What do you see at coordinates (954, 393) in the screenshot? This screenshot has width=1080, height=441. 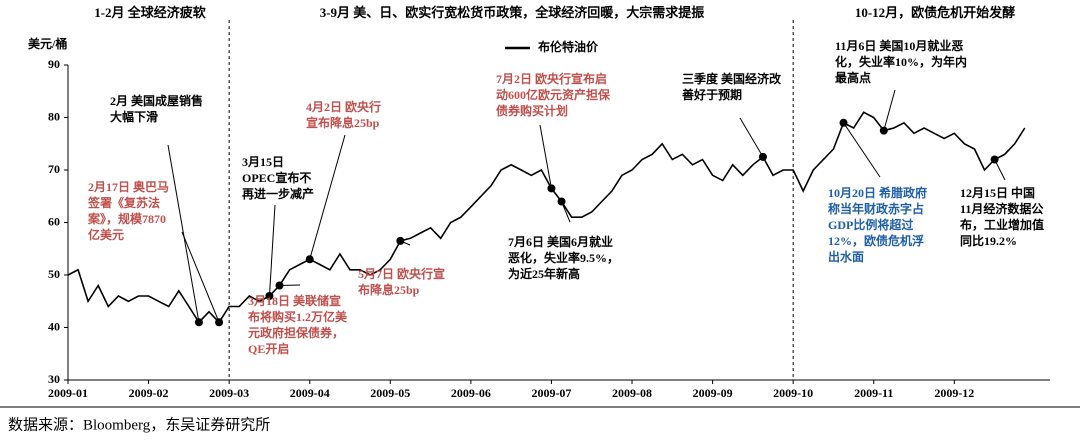 I see `x-tick-label: 2009-12` at bounding box center [954, 393].